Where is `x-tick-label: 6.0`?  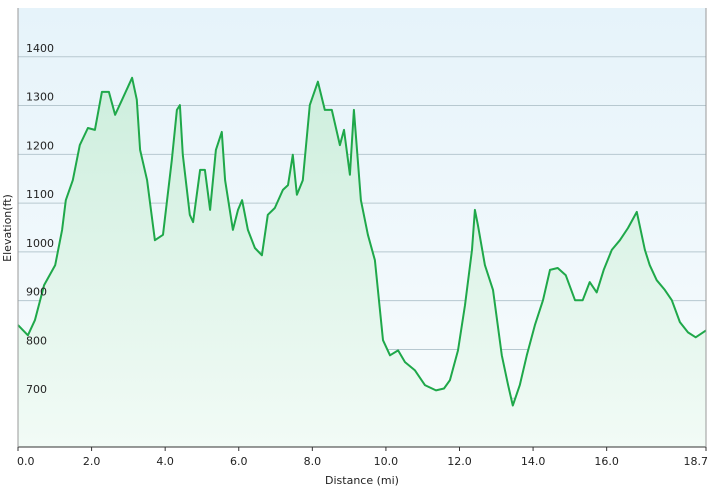
x-tick-label: 6.0 is located at coordinates (239, 461).